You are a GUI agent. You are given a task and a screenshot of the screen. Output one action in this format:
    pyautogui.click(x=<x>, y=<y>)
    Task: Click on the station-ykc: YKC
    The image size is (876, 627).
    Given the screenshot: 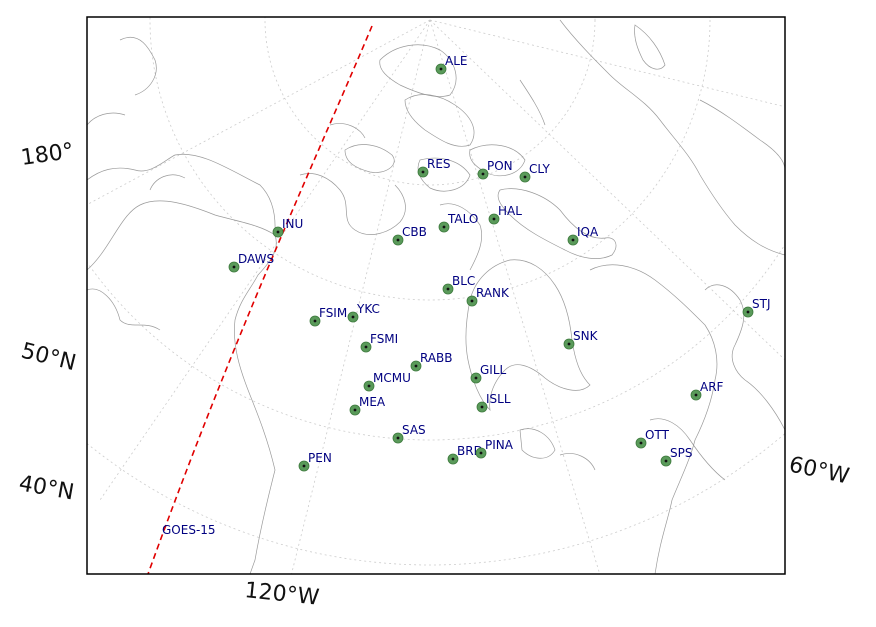 What is the action you would take?
    pyautogui.click(x=363, y=312)
    